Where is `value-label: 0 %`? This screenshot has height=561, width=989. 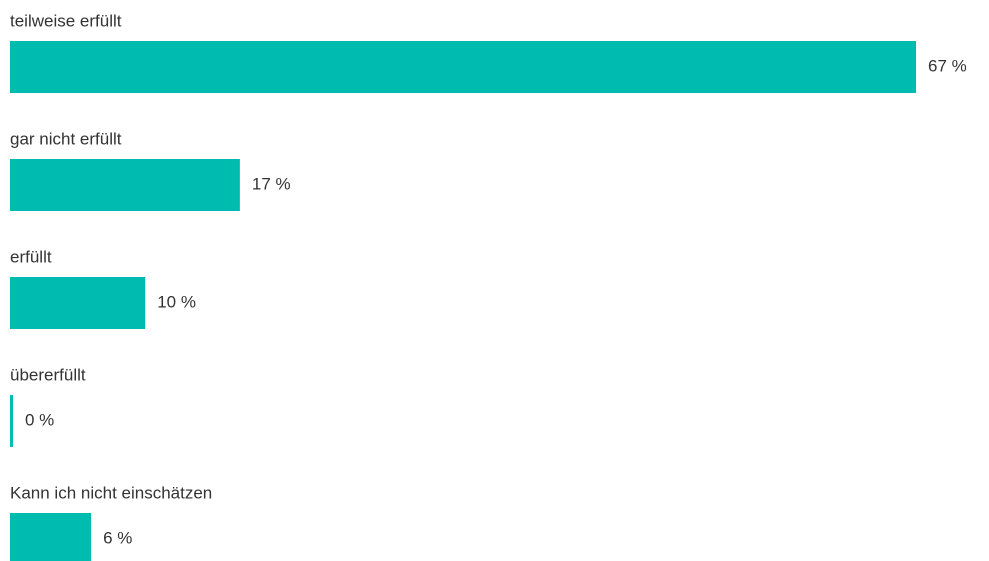 value-label: 0 % is located at coordinates (39, 419).